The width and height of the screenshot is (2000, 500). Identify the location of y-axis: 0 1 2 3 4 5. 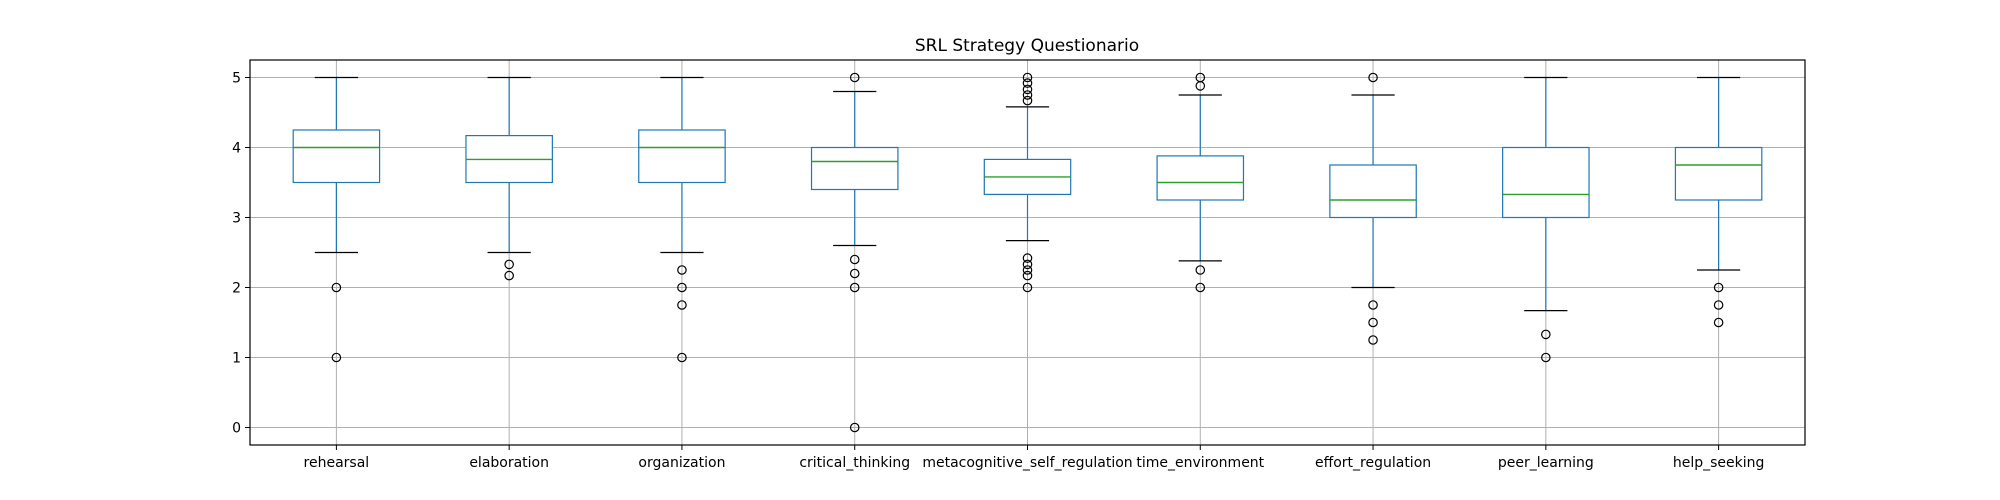
(241, 254).